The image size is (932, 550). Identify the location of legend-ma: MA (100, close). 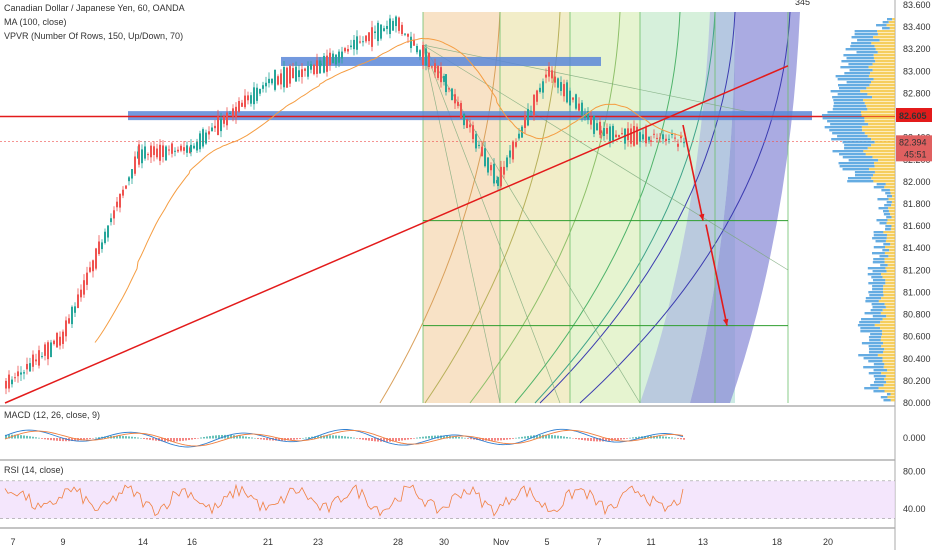
(35, 22).